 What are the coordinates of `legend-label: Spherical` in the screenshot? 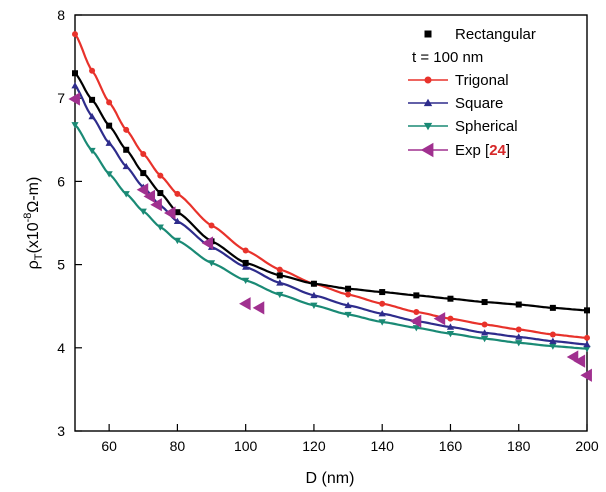 It's located at (486, 126).